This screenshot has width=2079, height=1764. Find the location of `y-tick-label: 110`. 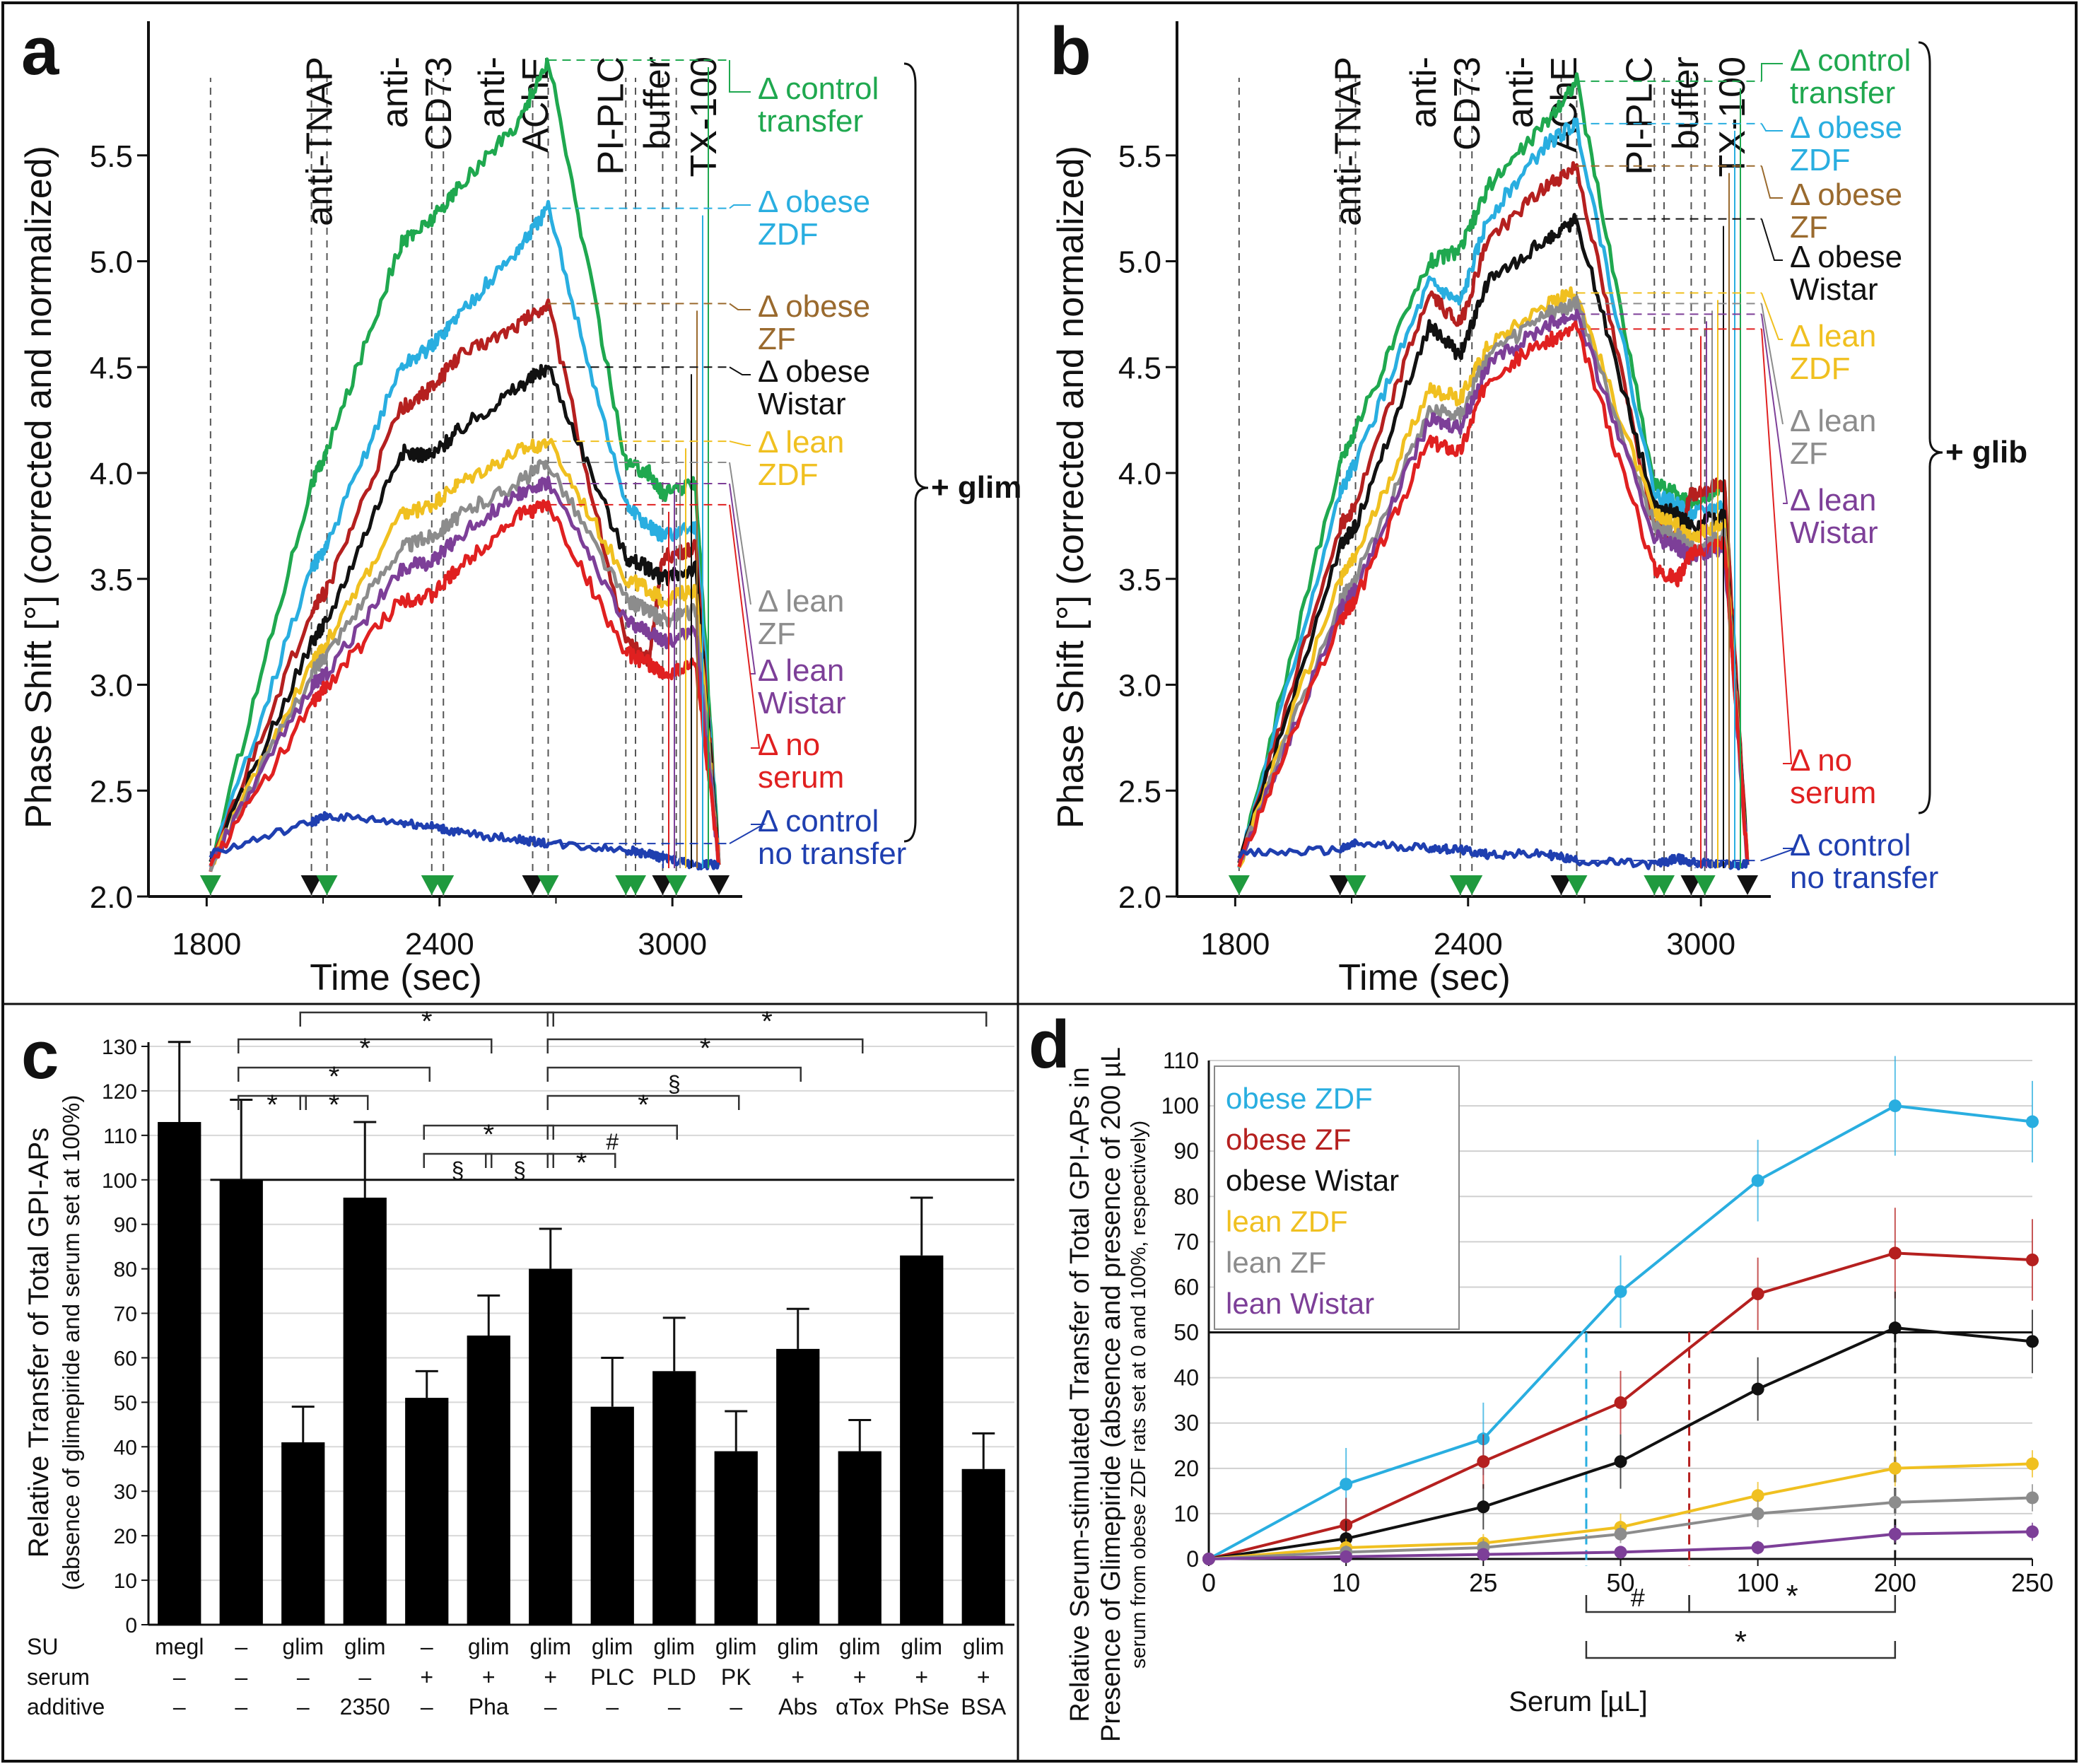

y-tick-label: 110 is located at coordinates (120, 1136).